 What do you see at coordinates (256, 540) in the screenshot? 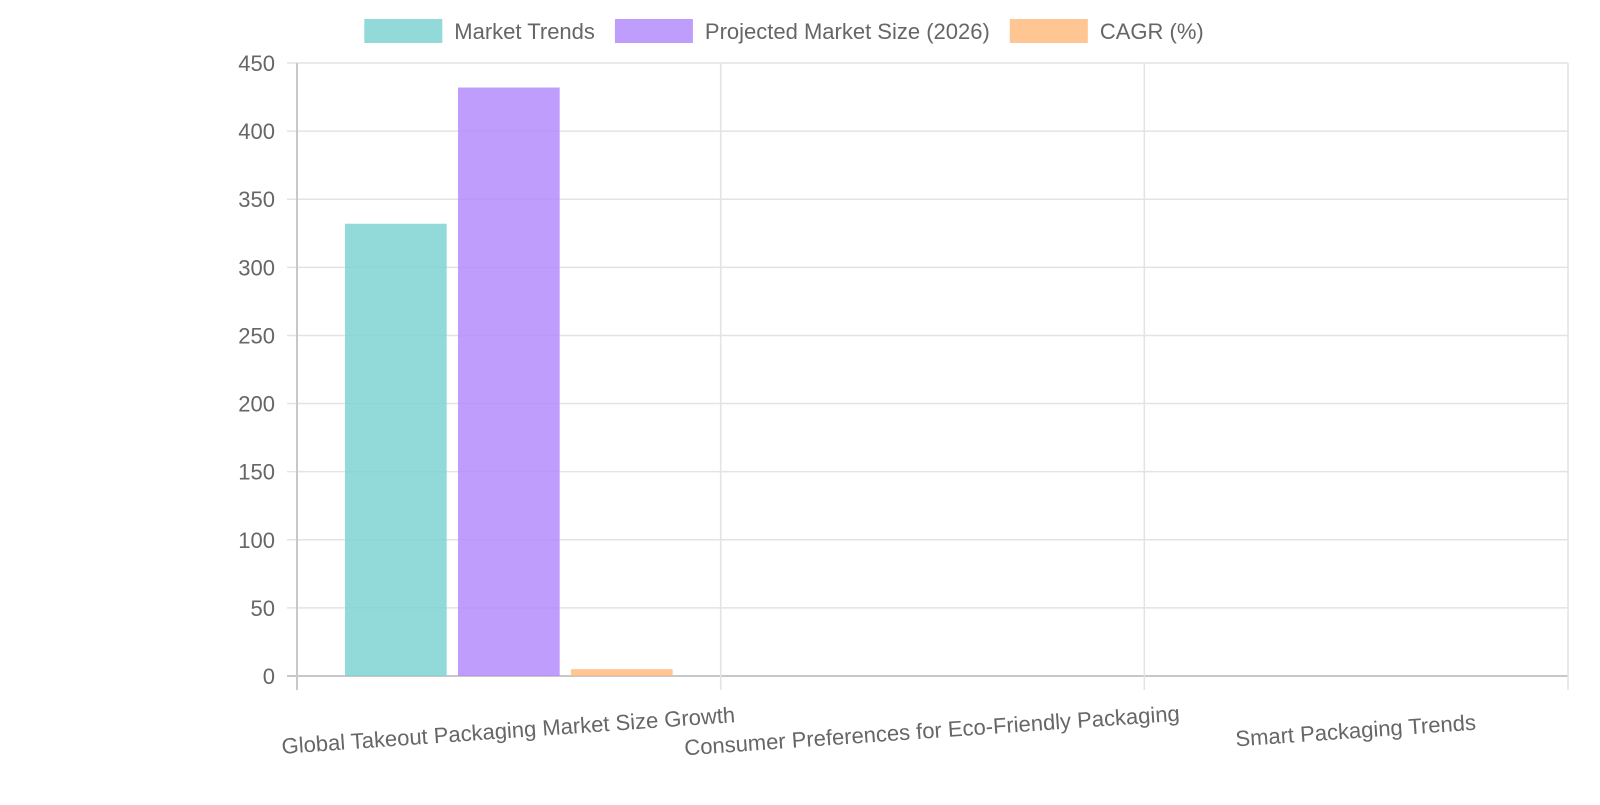
I see `y-tick-label: 100` at bounding box center [256, 540].